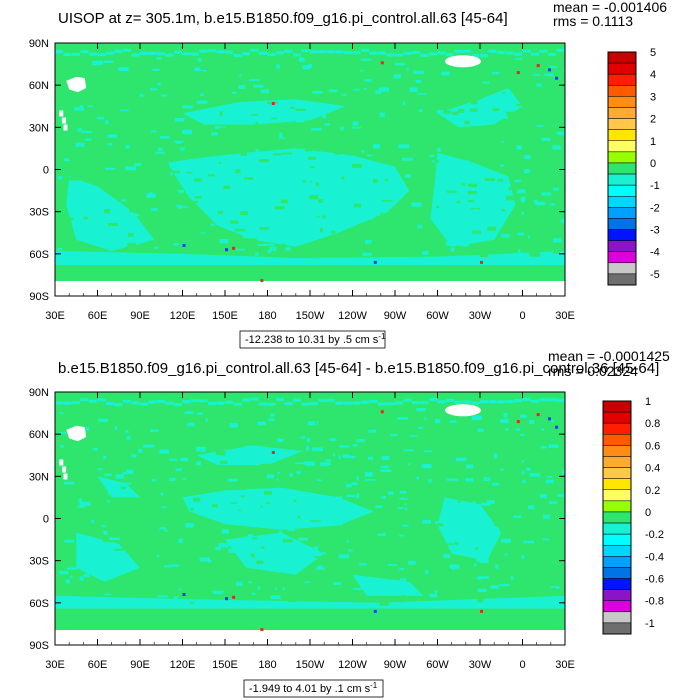 The height and width of the screenshot is (700, 700). I want to click on x-tick-label: 90E, so click(140, 316).